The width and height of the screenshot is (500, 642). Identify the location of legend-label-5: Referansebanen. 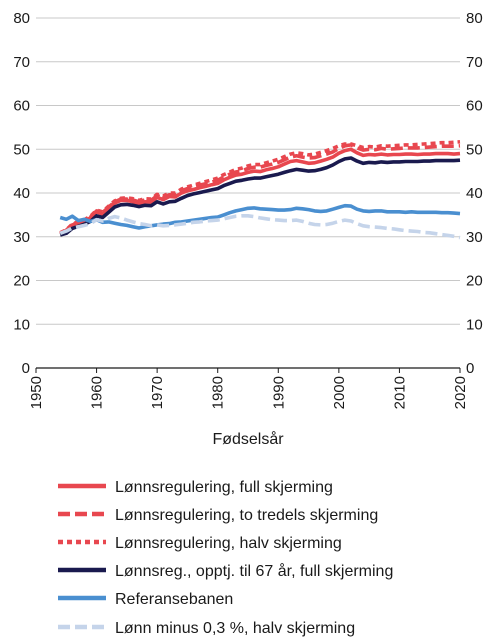
(174, 599).